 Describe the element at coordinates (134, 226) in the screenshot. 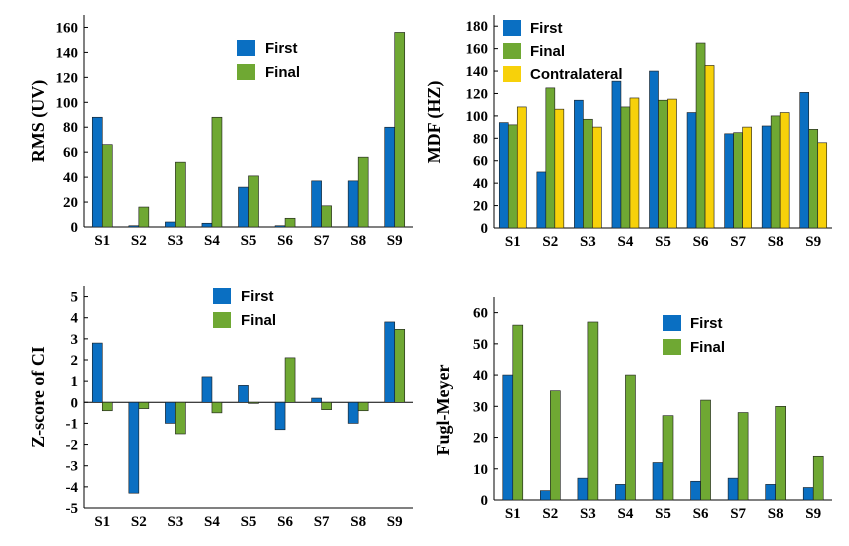

I see `bar-first-s2` at that location.